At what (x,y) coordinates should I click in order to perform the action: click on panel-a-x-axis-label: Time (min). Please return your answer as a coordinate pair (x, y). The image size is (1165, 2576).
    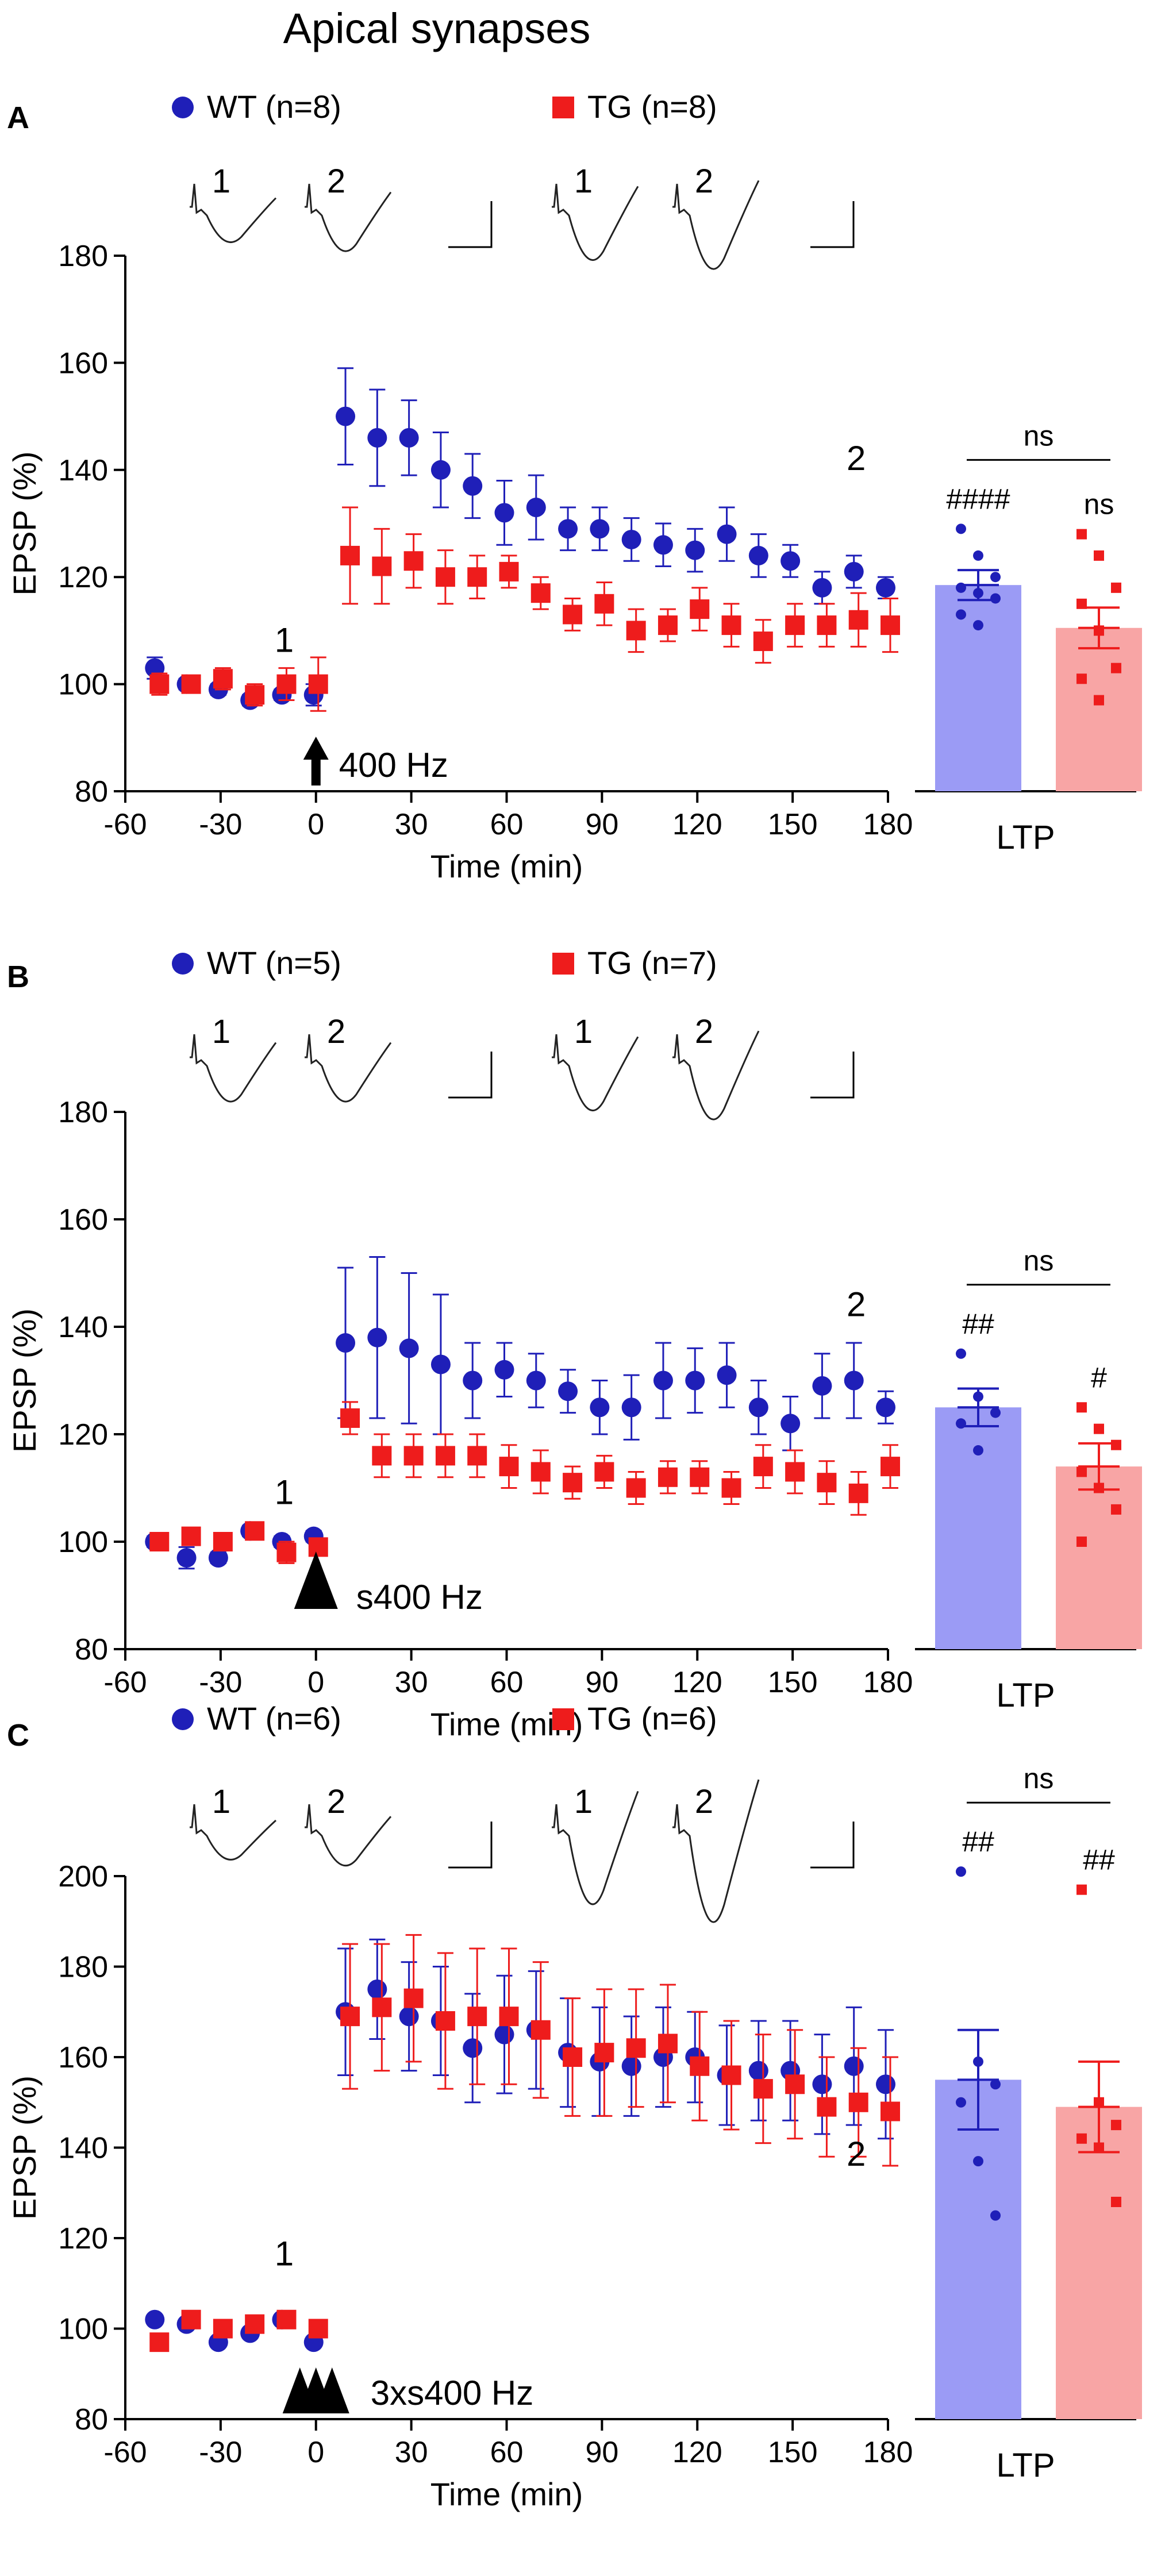
    Looking at the image, I should click on (506, 866).